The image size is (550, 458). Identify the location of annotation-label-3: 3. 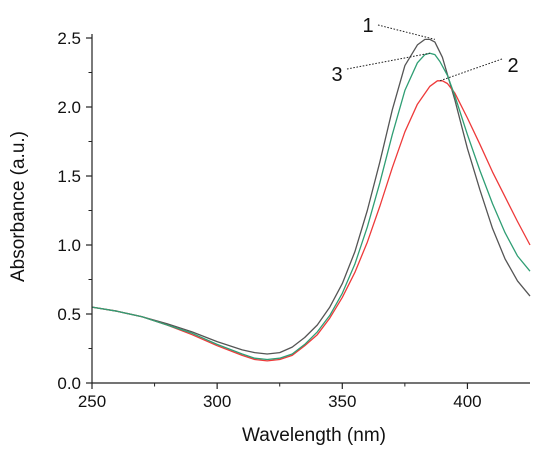
(336, 75).